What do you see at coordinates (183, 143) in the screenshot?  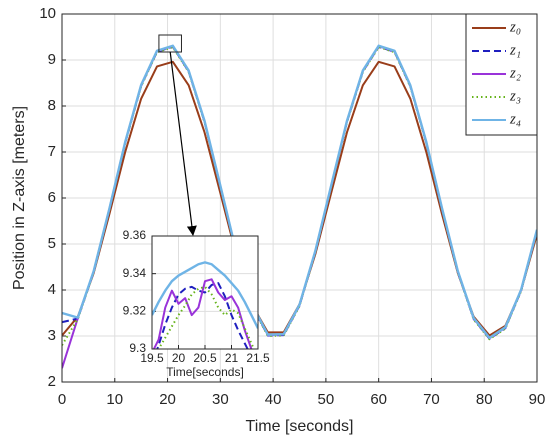 I see `zoom-arrow` at bounding box center [183, 143].